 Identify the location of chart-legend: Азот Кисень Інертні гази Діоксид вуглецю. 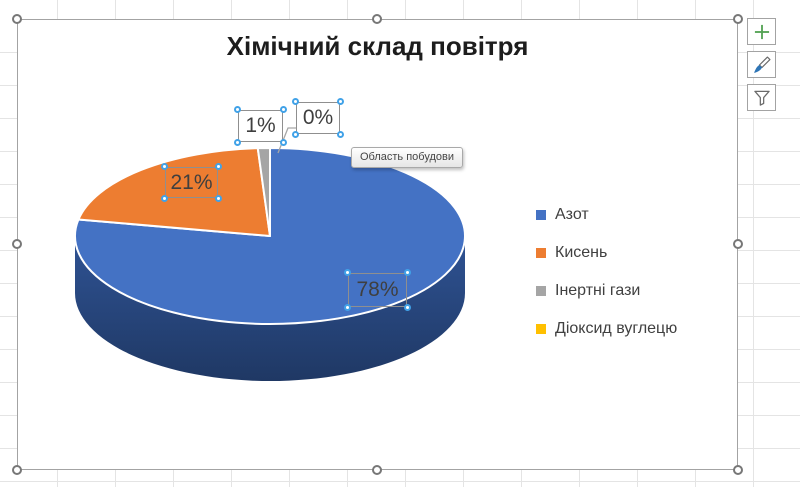
(606, 272).